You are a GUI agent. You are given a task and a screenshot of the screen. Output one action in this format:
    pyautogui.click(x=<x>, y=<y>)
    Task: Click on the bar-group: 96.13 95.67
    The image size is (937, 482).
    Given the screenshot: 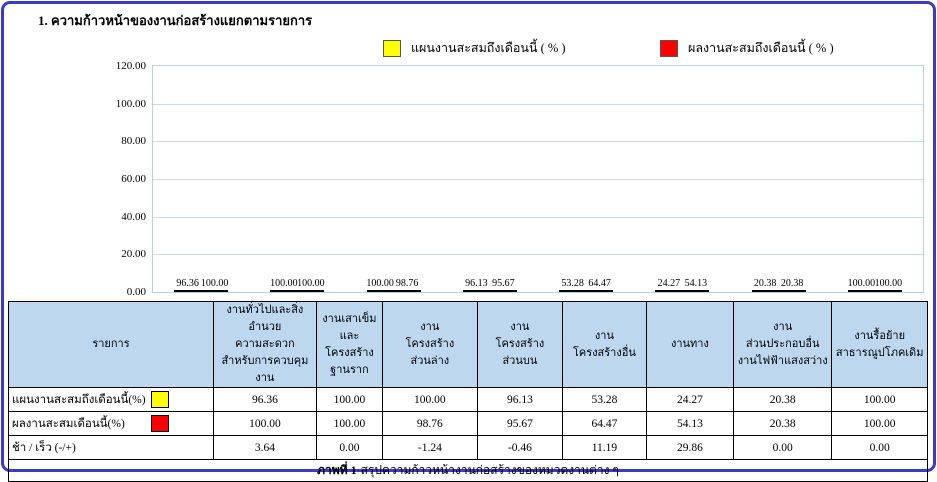 What is the action you would take?
    pyautogui.click(x=489, y=285)
    